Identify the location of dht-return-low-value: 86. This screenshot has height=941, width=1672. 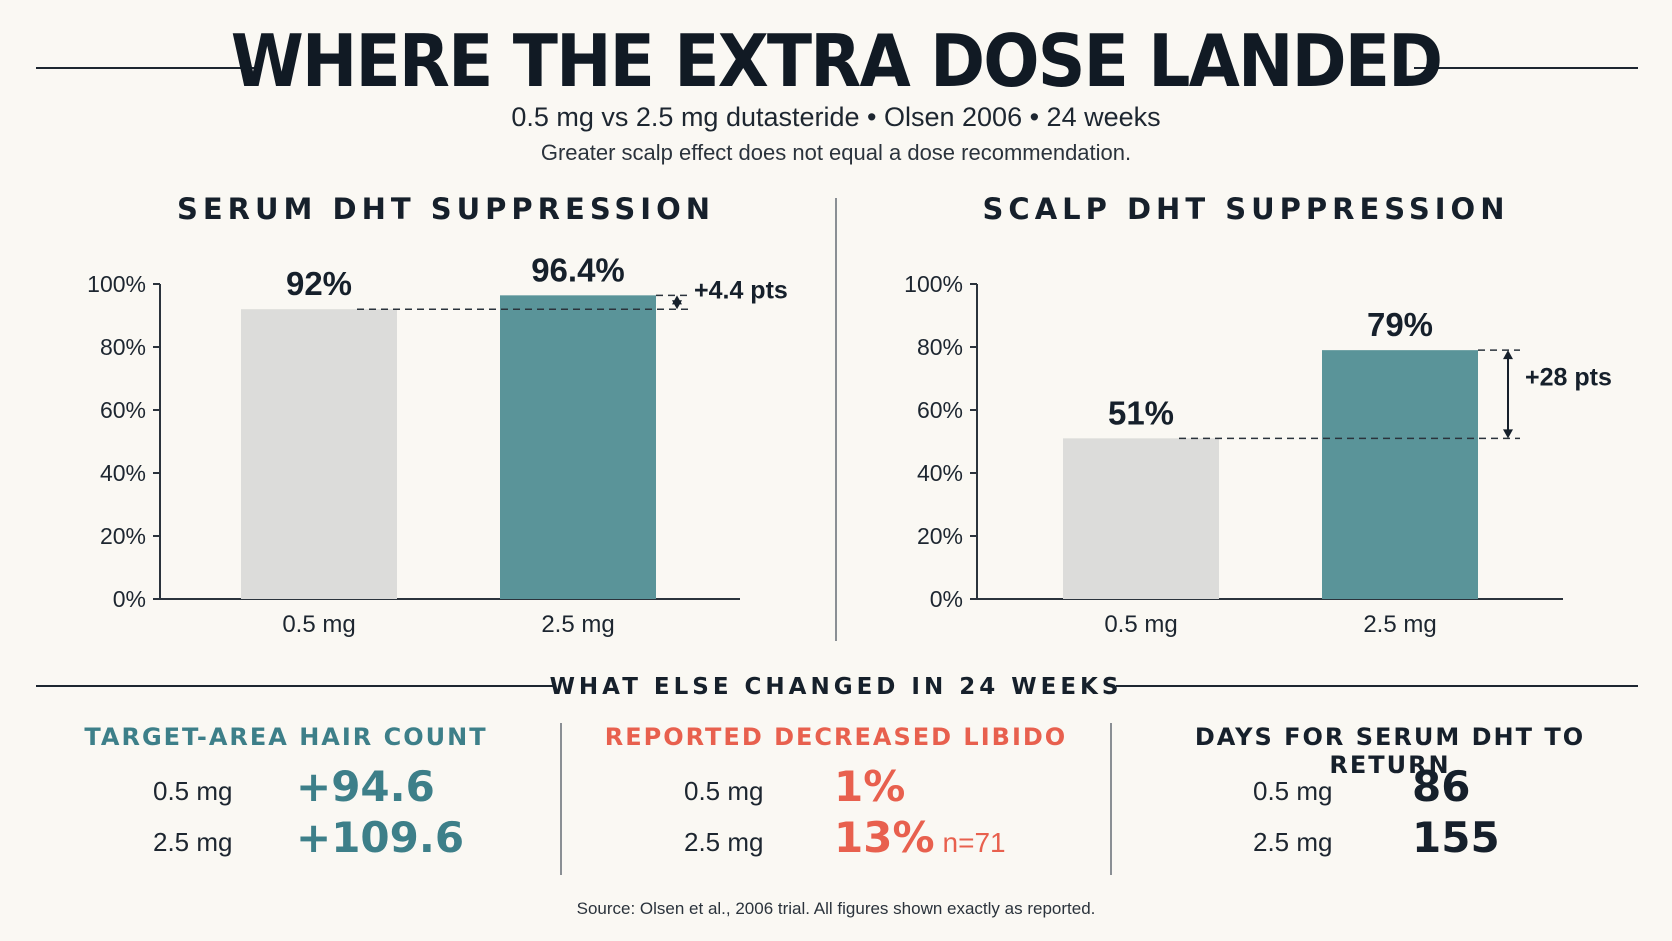
(1441, 786).